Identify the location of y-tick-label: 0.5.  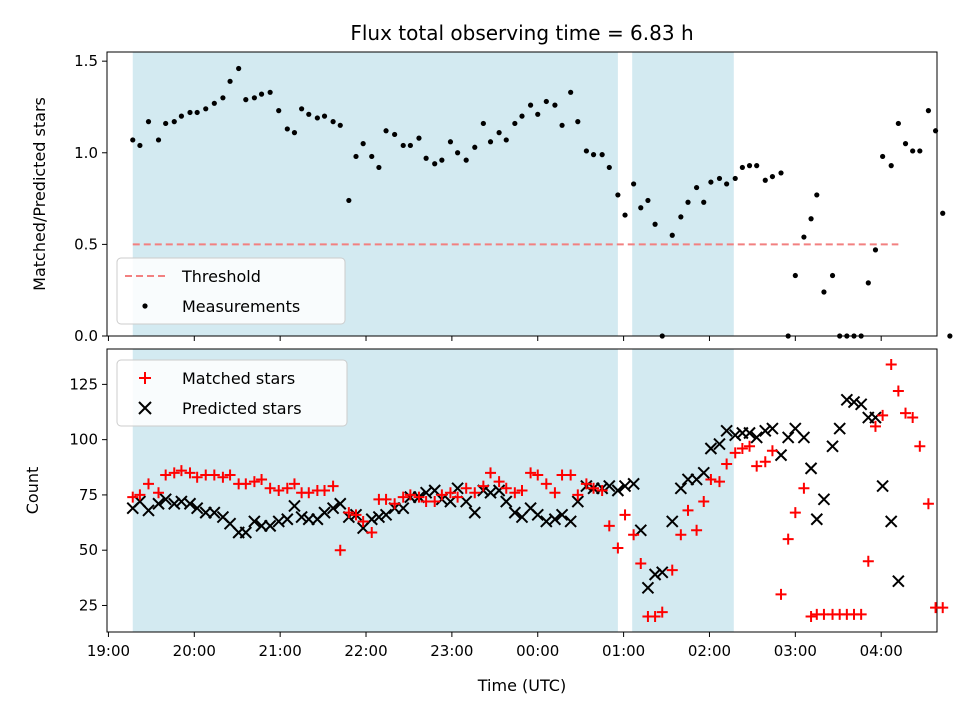
(86, 244).